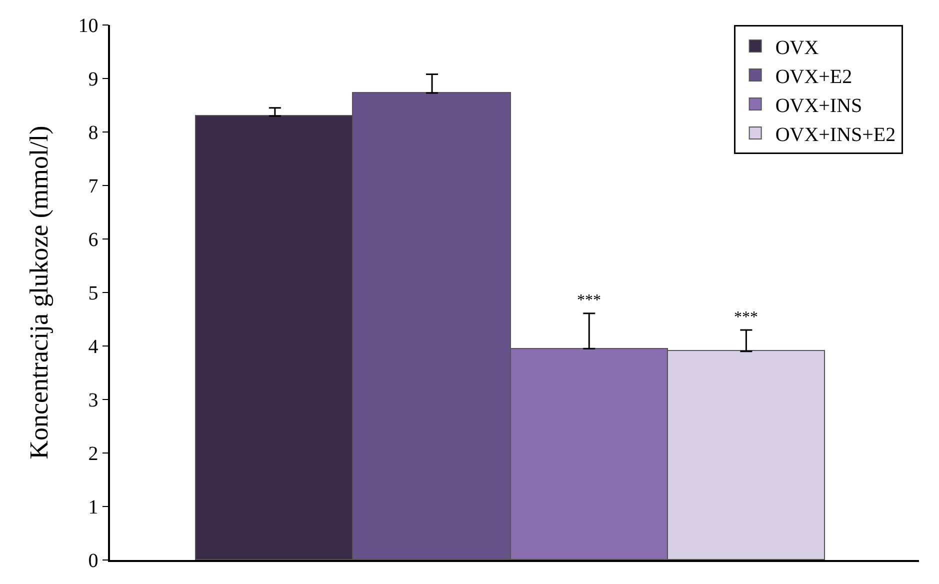  What do you see at coordinates (93, 187) in the screenshot?
I see `y-tick-label: 7` at bounding box center [93, 187].